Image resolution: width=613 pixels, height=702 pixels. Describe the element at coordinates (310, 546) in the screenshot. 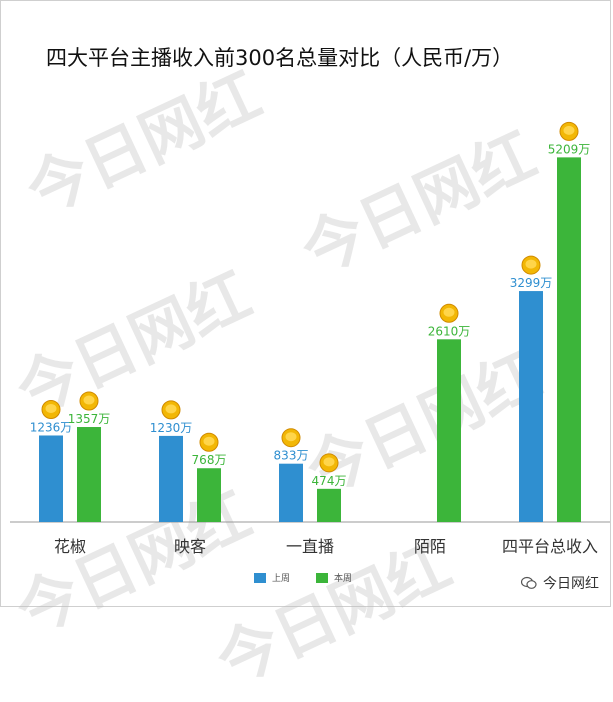

I see `x-tick-label: 一直播` at that location.